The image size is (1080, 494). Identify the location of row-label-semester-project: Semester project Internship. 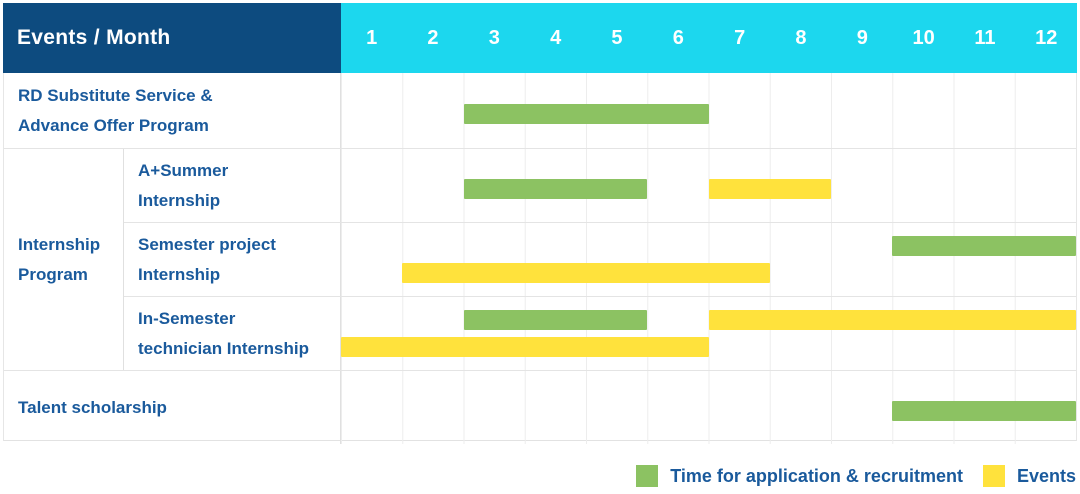
(232, 259).